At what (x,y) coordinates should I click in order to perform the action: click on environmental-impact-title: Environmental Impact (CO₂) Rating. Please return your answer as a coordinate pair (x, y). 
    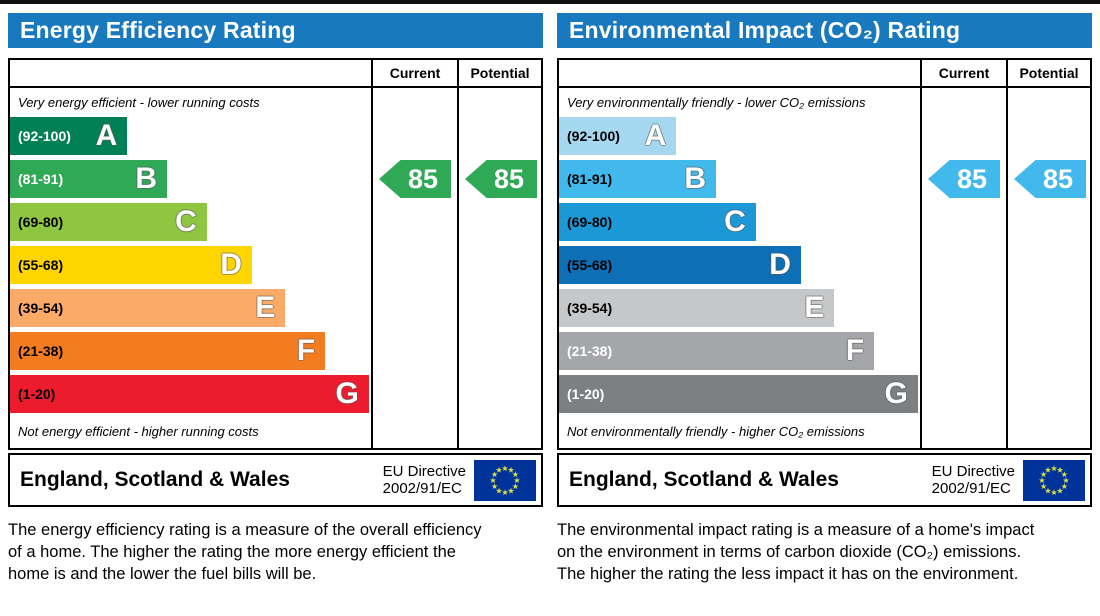
    Looking at the image, I should click on (824, 30).